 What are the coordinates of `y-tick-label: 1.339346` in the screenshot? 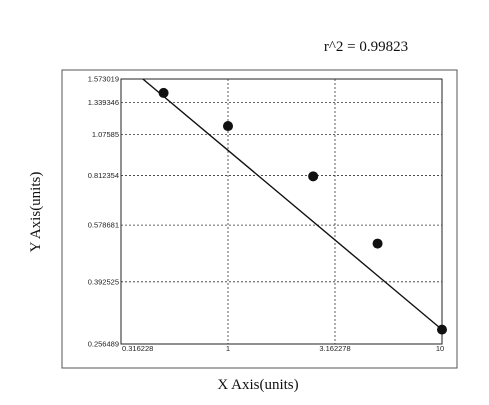 It's located at (103, 102).